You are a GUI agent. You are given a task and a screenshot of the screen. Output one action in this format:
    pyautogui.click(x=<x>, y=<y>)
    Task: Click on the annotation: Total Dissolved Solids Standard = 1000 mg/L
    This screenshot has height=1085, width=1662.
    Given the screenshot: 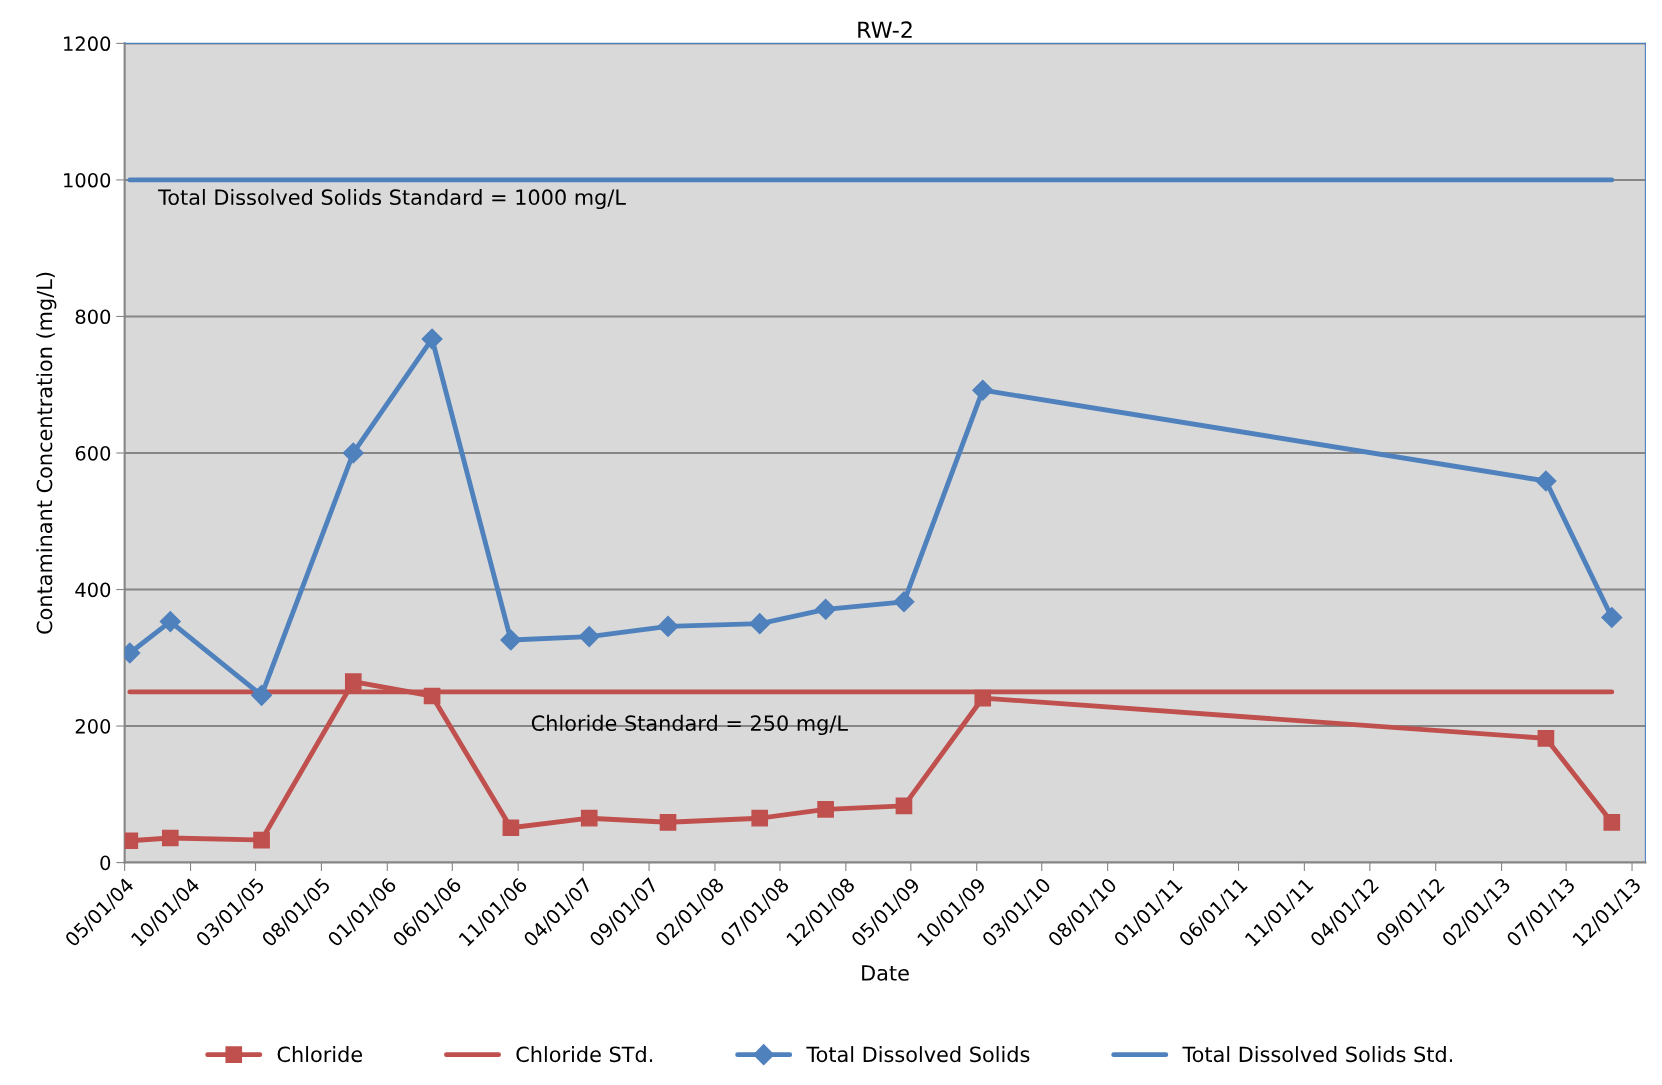 What is the action you would take?
    pyautogui.click(x=392, y=199)
    